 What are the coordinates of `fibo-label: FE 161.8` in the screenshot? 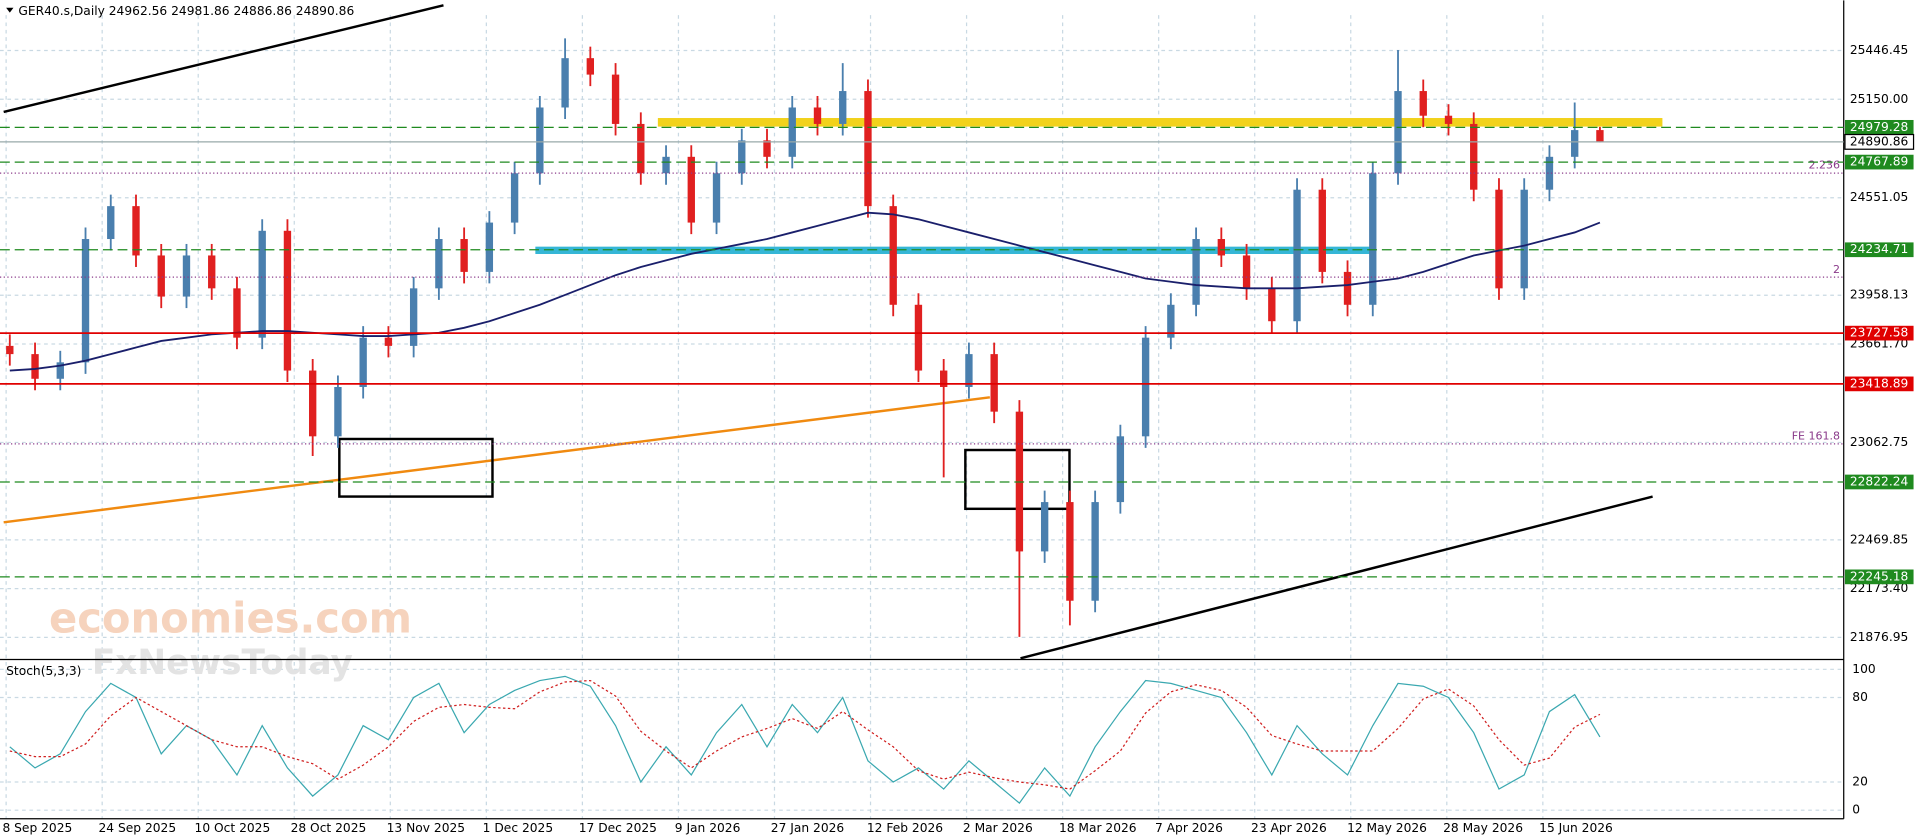 It's located at (1816, 436).